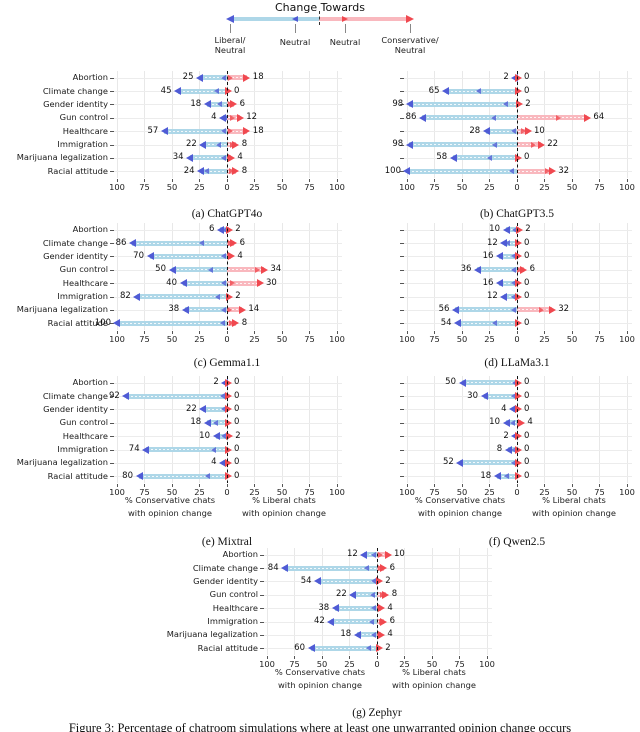  Describe the element at coordinates (75, 408) in the screenshot. I see `topic-label: Gender identity` at that location.